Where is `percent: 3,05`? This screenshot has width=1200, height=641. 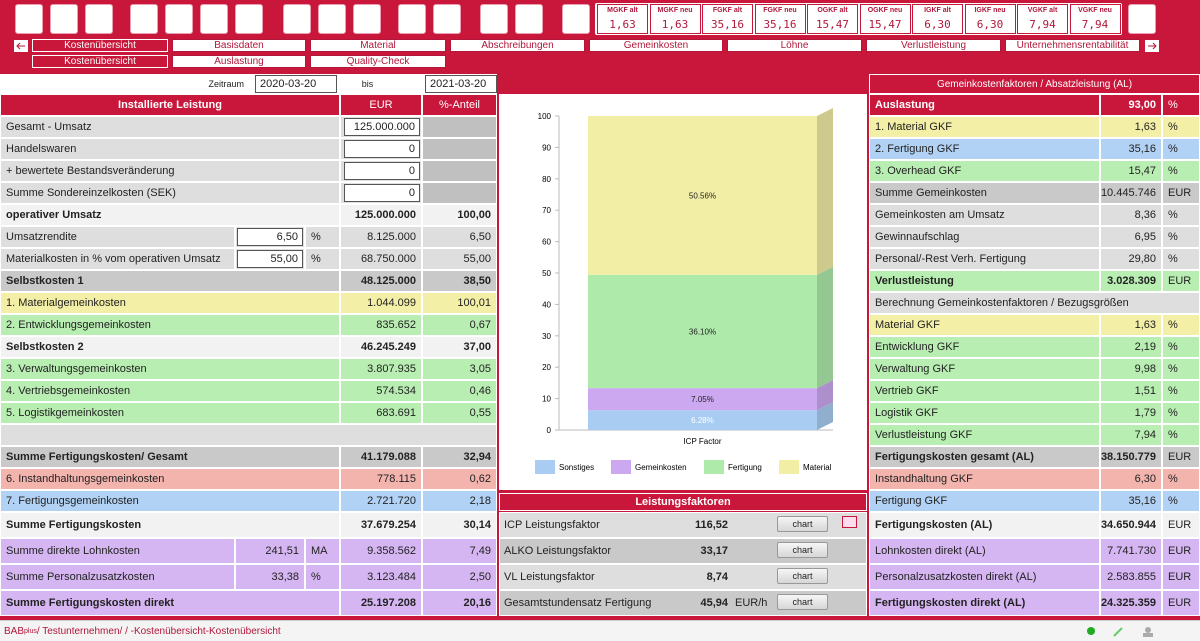
percent: 3,05 is located at coordinates (459, 369).